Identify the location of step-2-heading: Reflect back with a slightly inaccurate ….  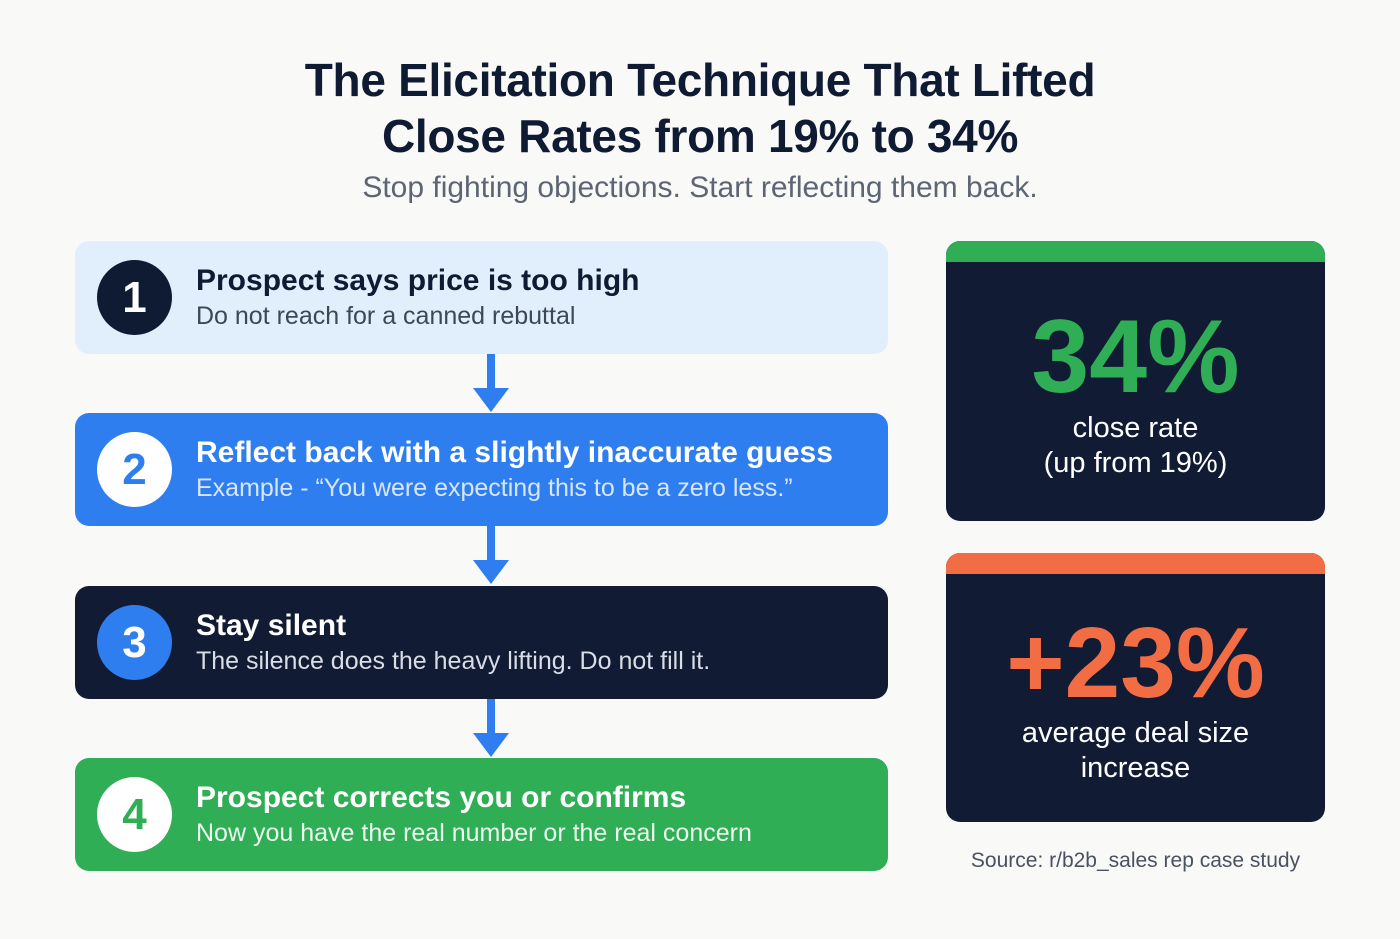
(514, 452).